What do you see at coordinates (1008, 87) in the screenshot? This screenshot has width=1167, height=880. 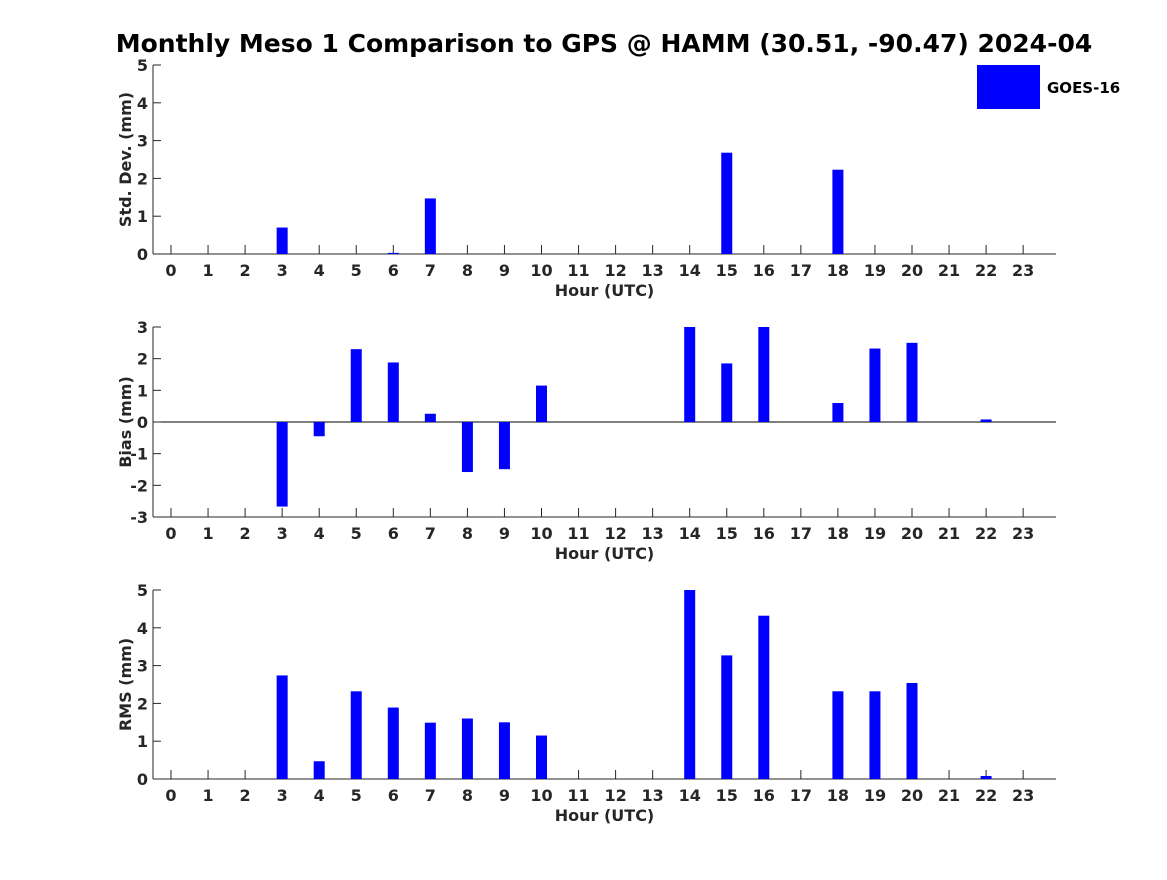 I see `legend-swatch` at bounding box center [1008, 87].